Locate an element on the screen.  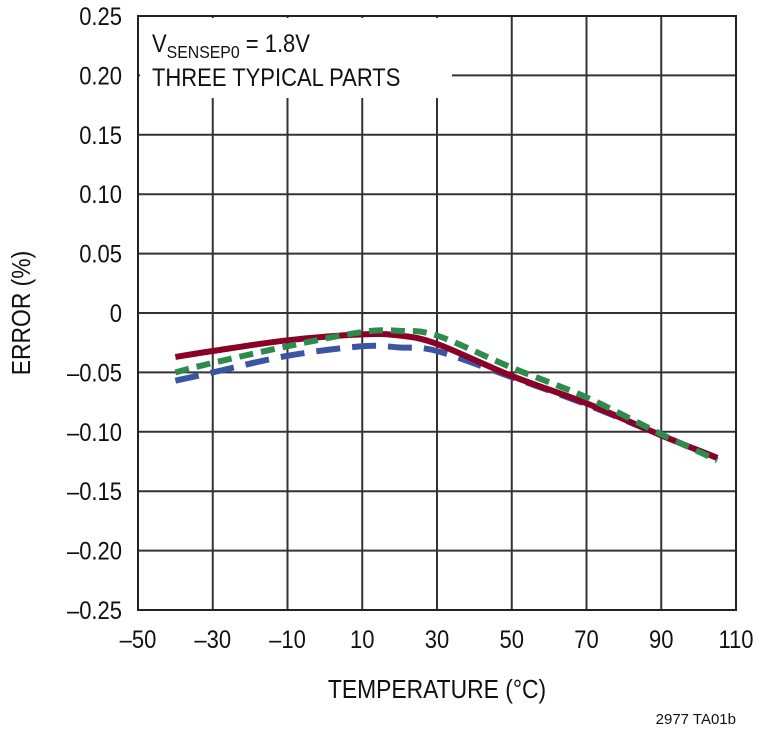
y-tick-label: 0.15 is located at coordinates (100, 136).